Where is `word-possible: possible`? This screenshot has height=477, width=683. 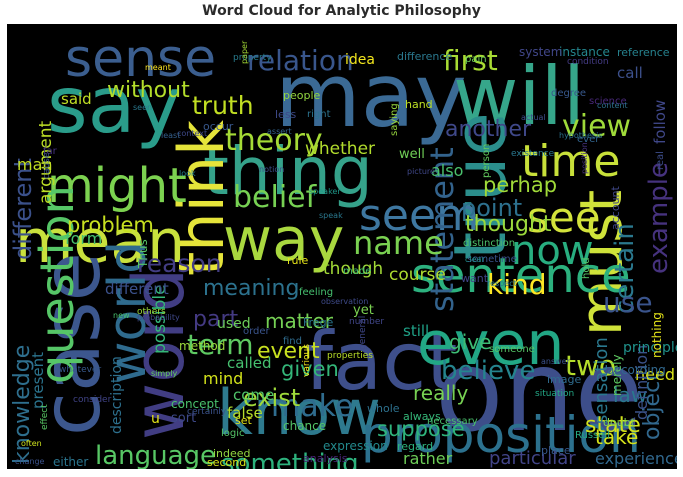
word-possible: possible is located at coordinates (160, 319).